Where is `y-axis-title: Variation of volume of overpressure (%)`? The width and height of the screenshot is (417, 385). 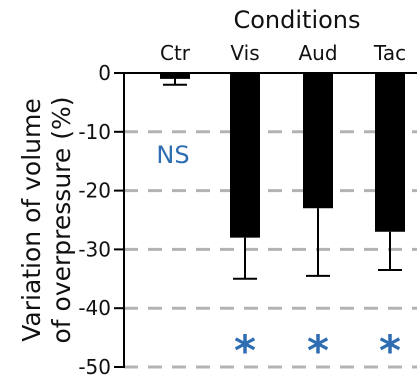
y-axis-title: Variation of volume of overpressure (%) is located at coordinates (46, 220).